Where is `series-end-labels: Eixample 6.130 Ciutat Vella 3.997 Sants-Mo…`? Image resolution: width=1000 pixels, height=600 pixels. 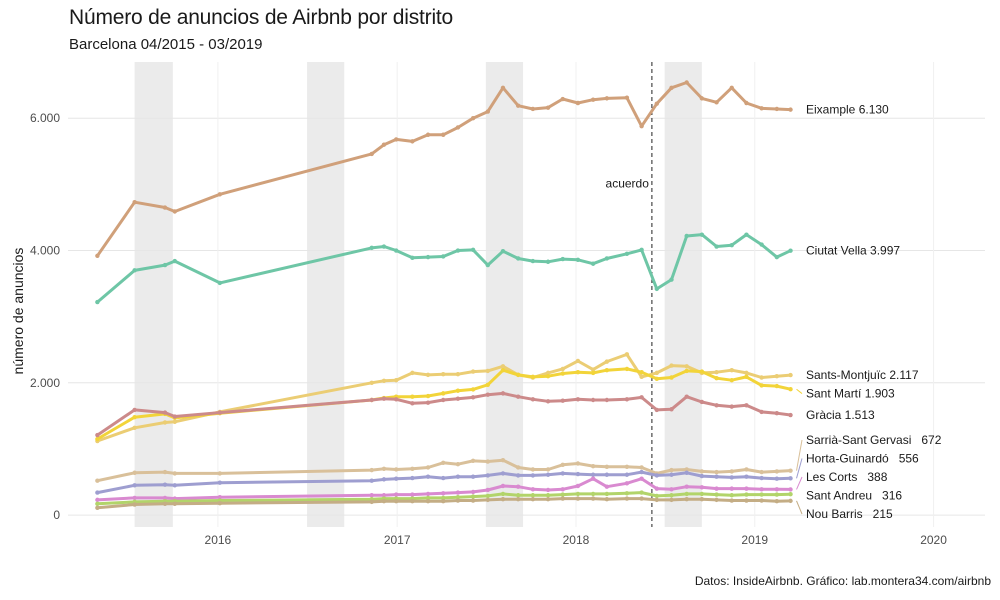 series-end-labels: Eixample 6.130 Ciutat Vella 3.997 Sants-Mo… is located at coordinates (869, 312).